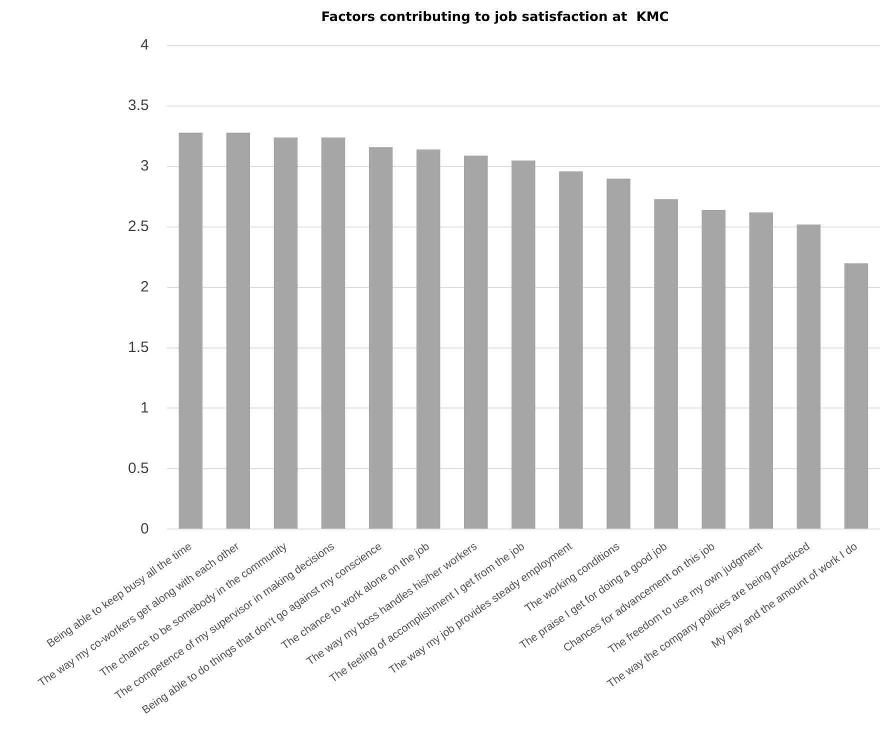 Image resolution: width=880 pixels, height=730 pixels. I want to click on chart-title: Factors contributing to job satisfaction at KMC, so click(495, 18).